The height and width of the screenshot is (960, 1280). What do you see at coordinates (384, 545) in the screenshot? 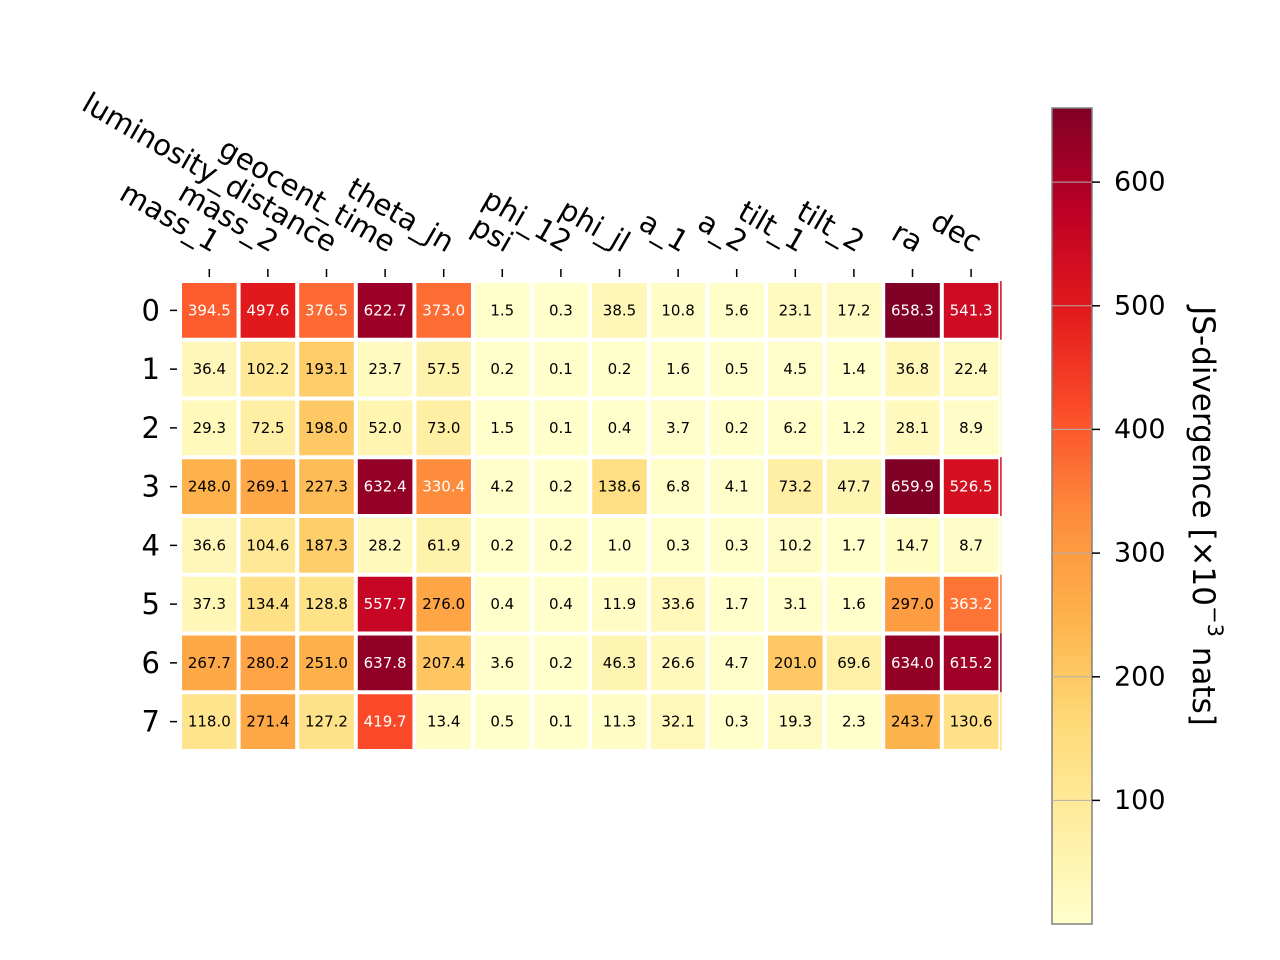
I see `cell-value-label: 28.2` at bounding box center [384, 545].